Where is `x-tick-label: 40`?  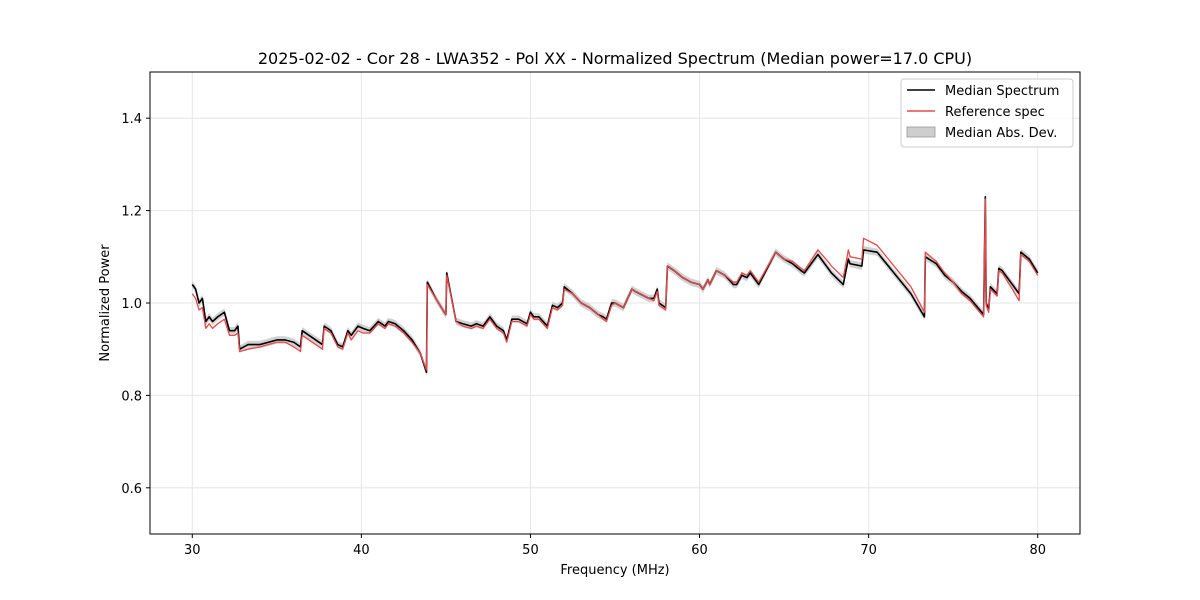 x-tick-label: 40 is located at coordinates (361, 550).